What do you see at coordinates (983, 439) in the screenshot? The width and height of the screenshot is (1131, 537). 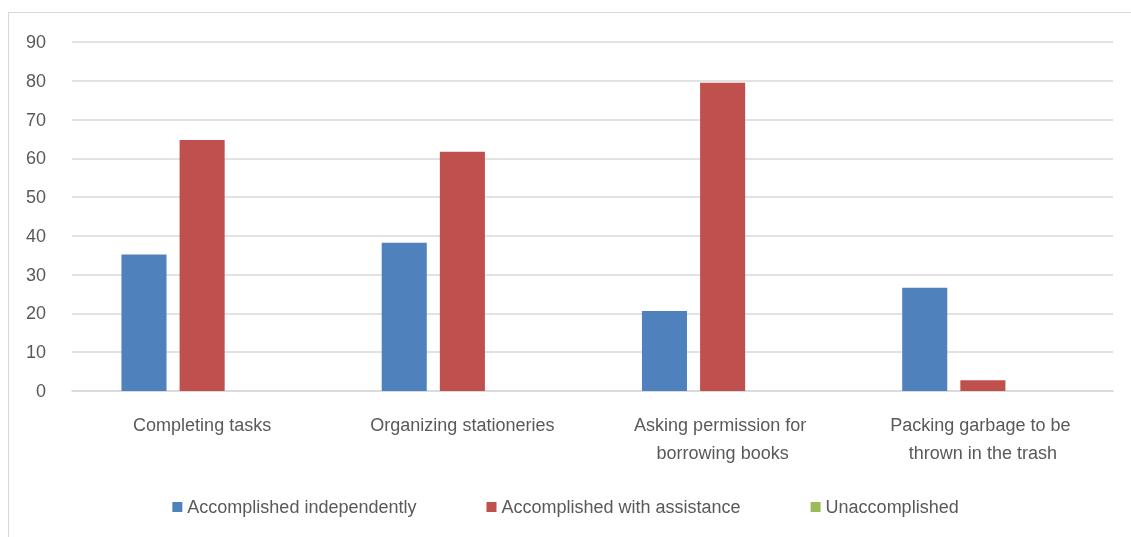 I see `x-tick-label: Packing garbage to be thrown in the trash` at bounding box center [983, 439].